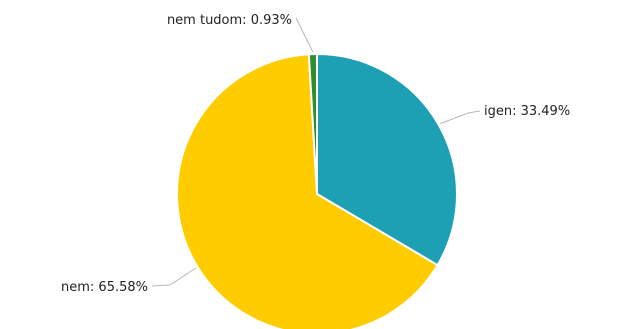 The image size is (627, 329). I want to click on slice-igen, so click(387, 160).